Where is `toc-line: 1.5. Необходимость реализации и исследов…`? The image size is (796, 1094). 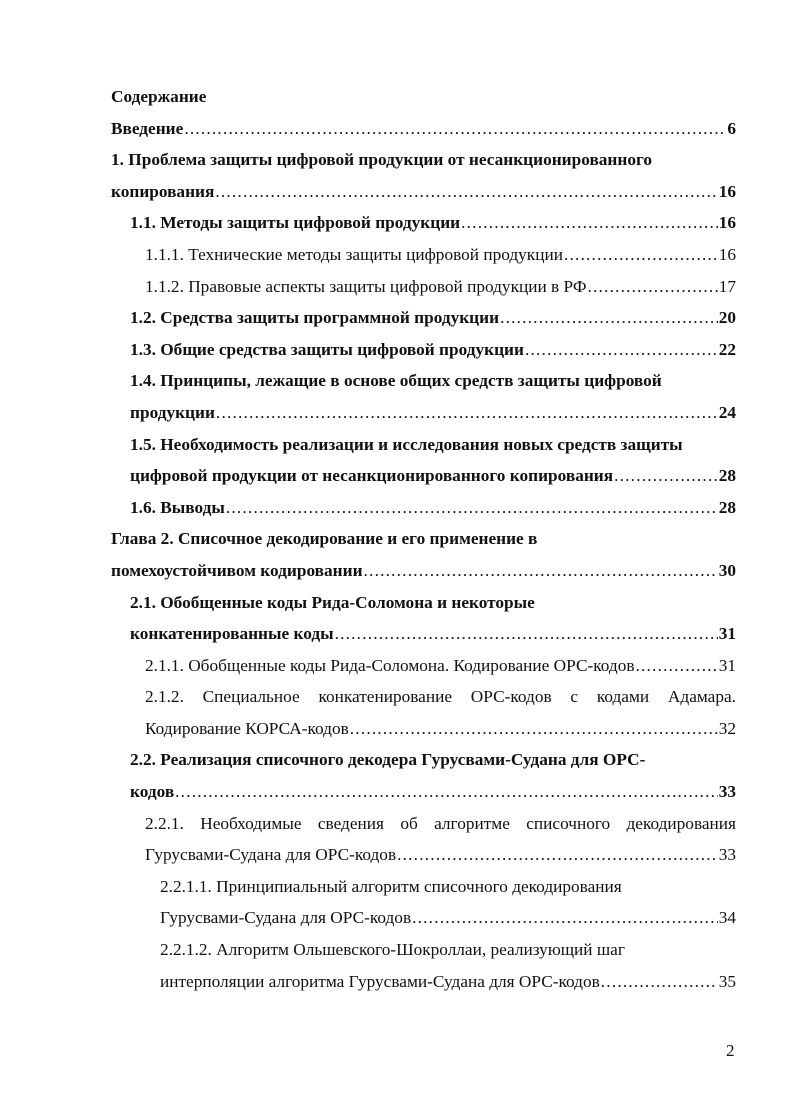 toc-line: 1.5. Необходимость реализации и исследов… is located at coordinates (423, 445).